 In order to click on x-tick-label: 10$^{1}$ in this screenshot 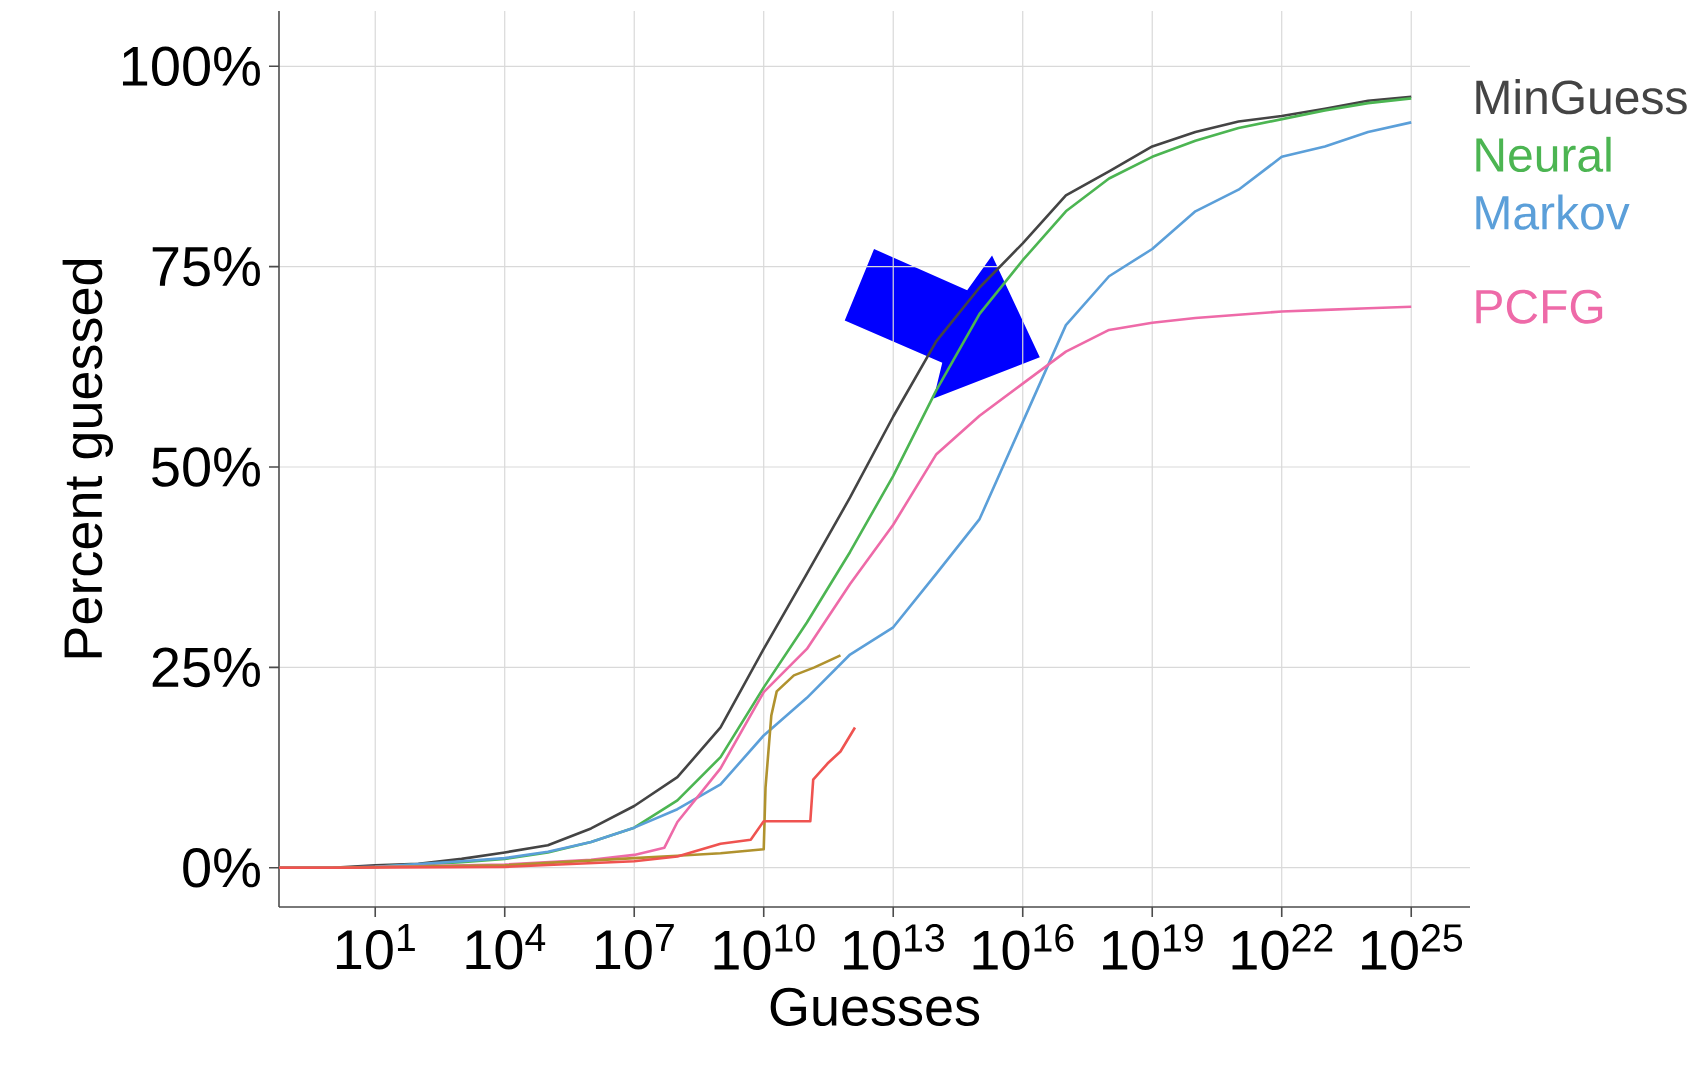, I will do `click(375, 947)`.